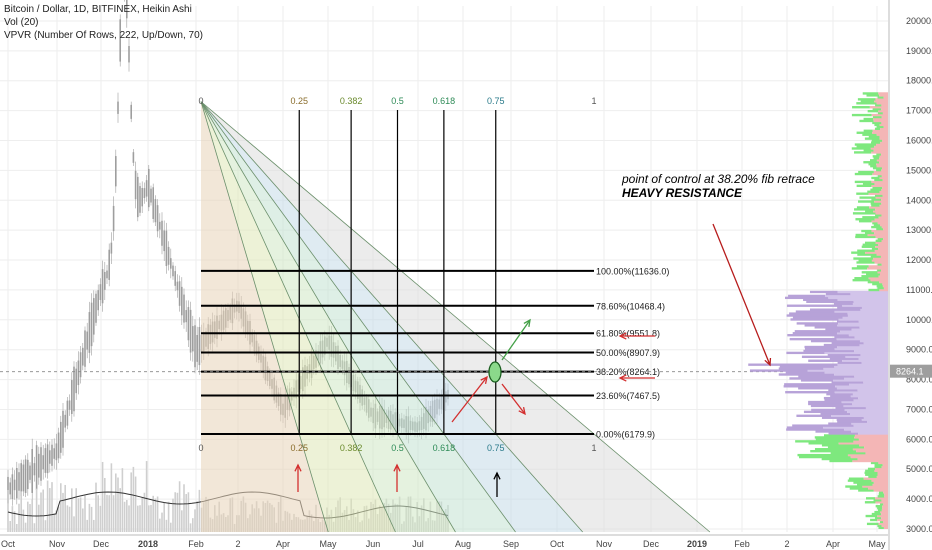  What do you see at coordinates (527, 323) in the screenshot?
I see `arrow-head` at bounding box center [527, 323].